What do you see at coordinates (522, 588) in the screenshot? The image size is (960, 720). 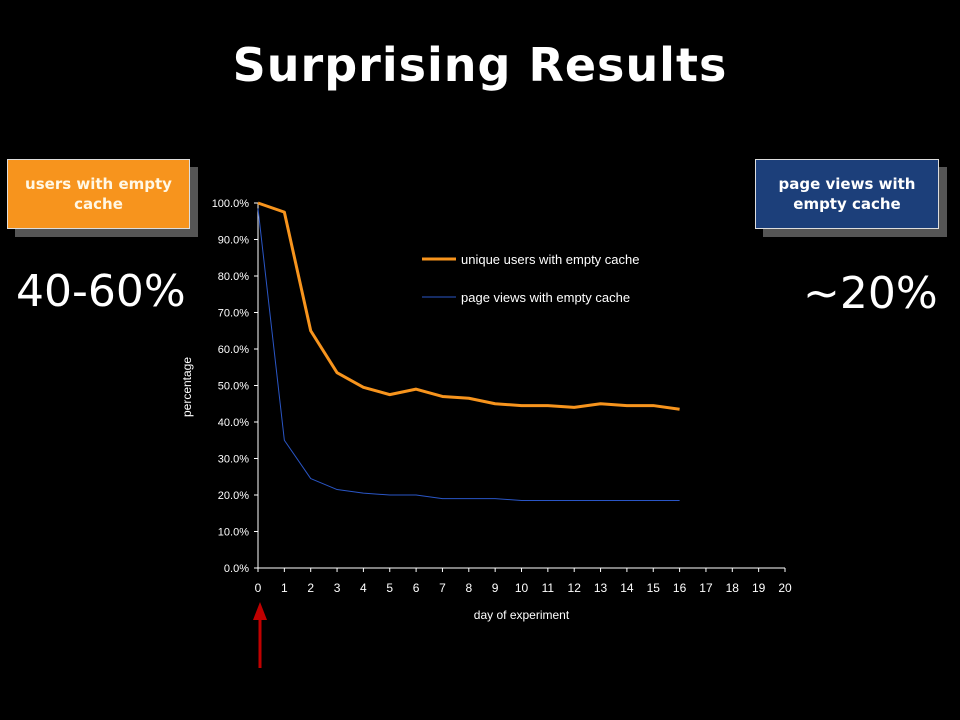 I see `x-tick-label: 10` at bounding box center [522, 588].